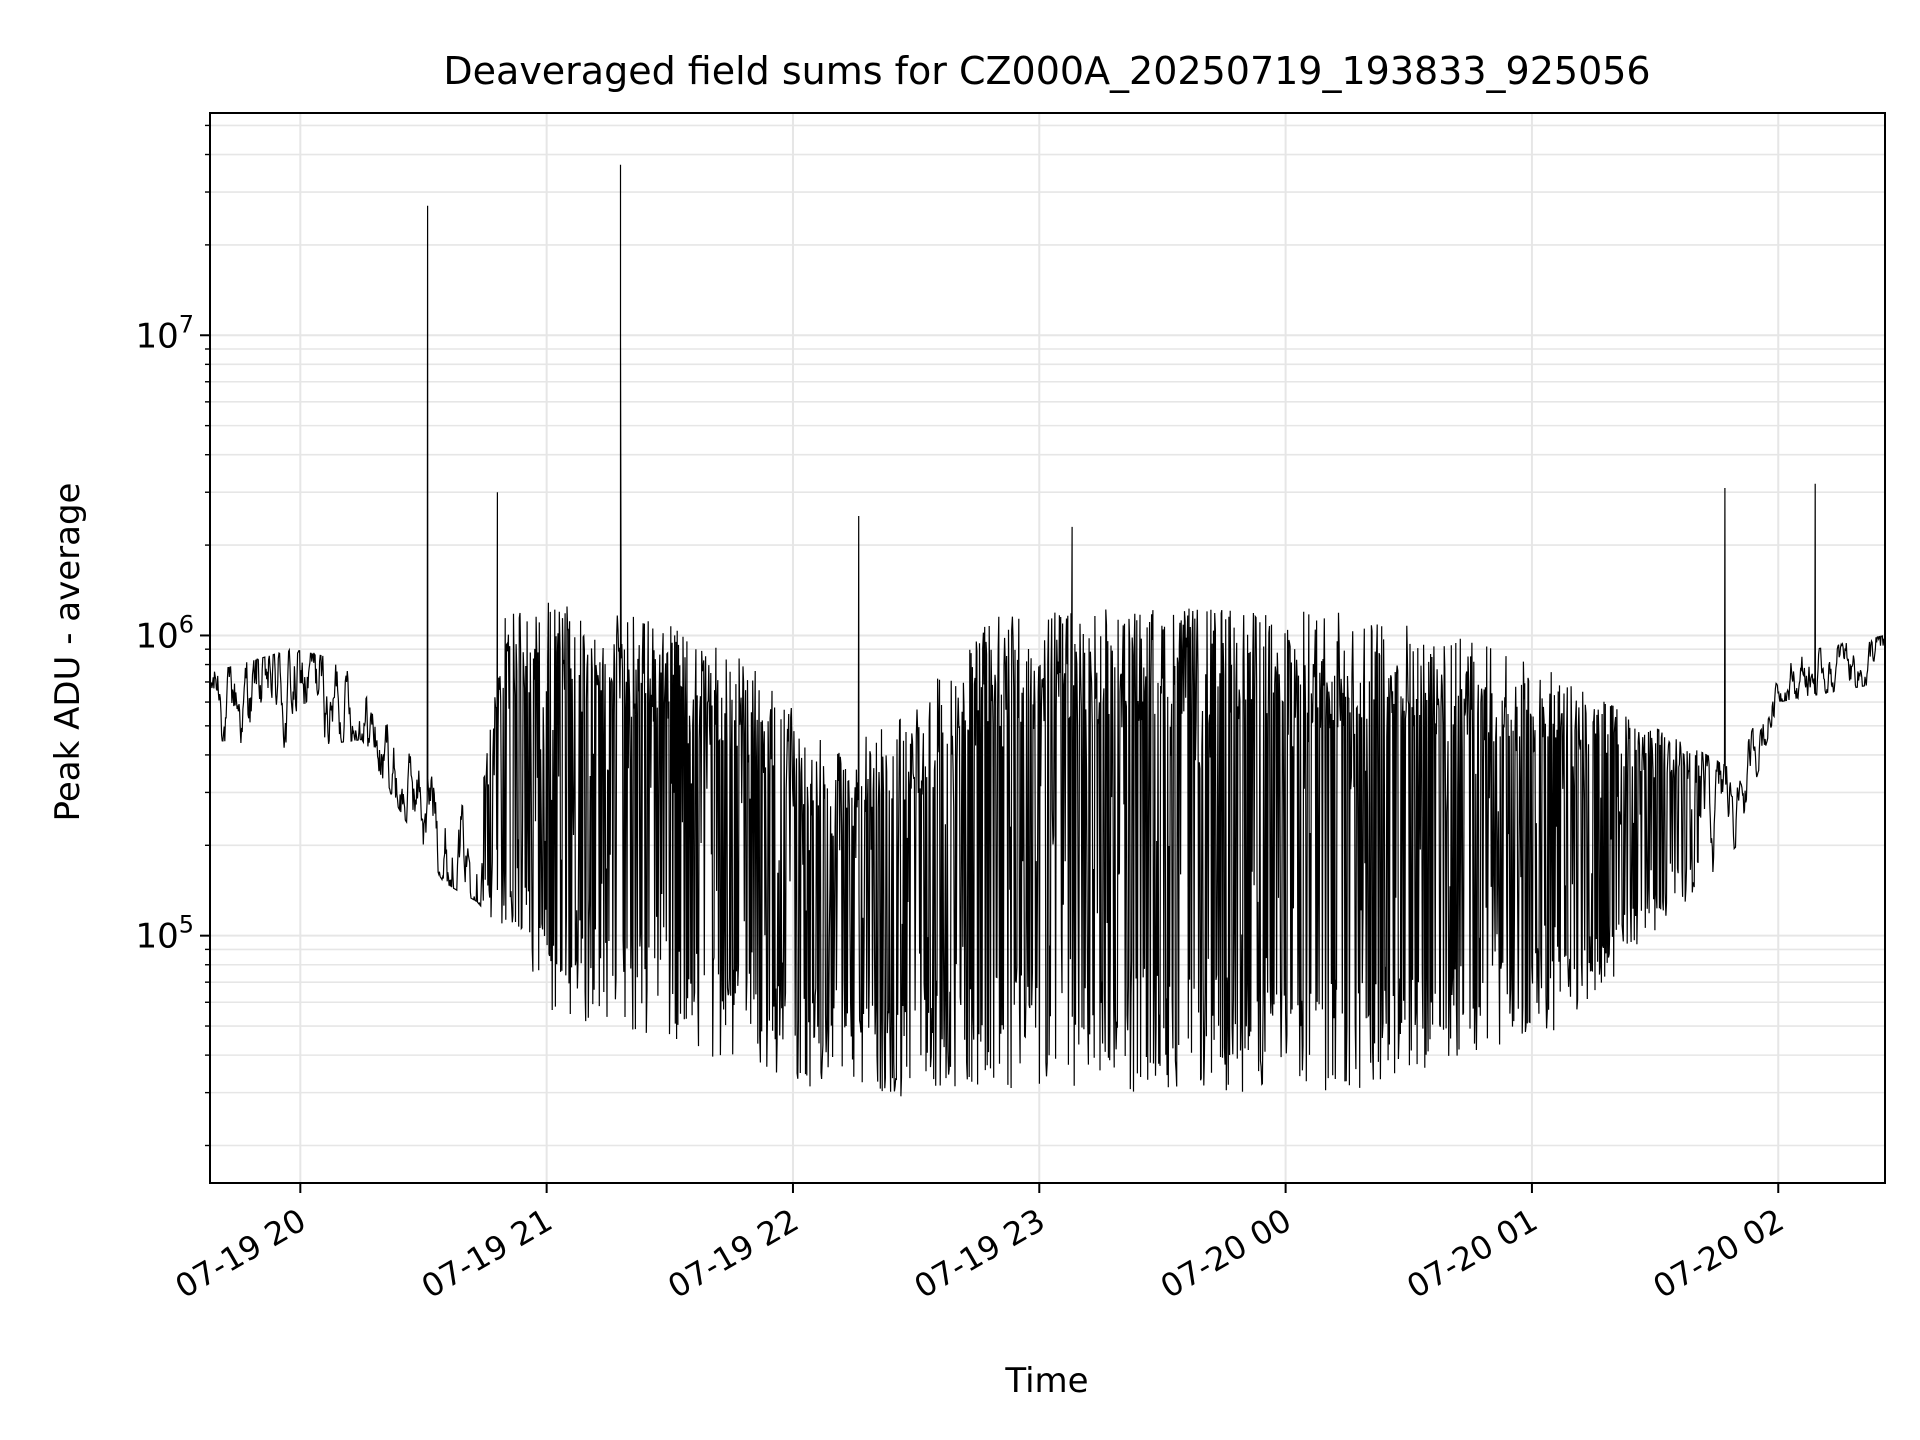  Describe the element at coordinates (164, 934) in the screenshot. I see `y-tick-label: 10⁵` at that location.